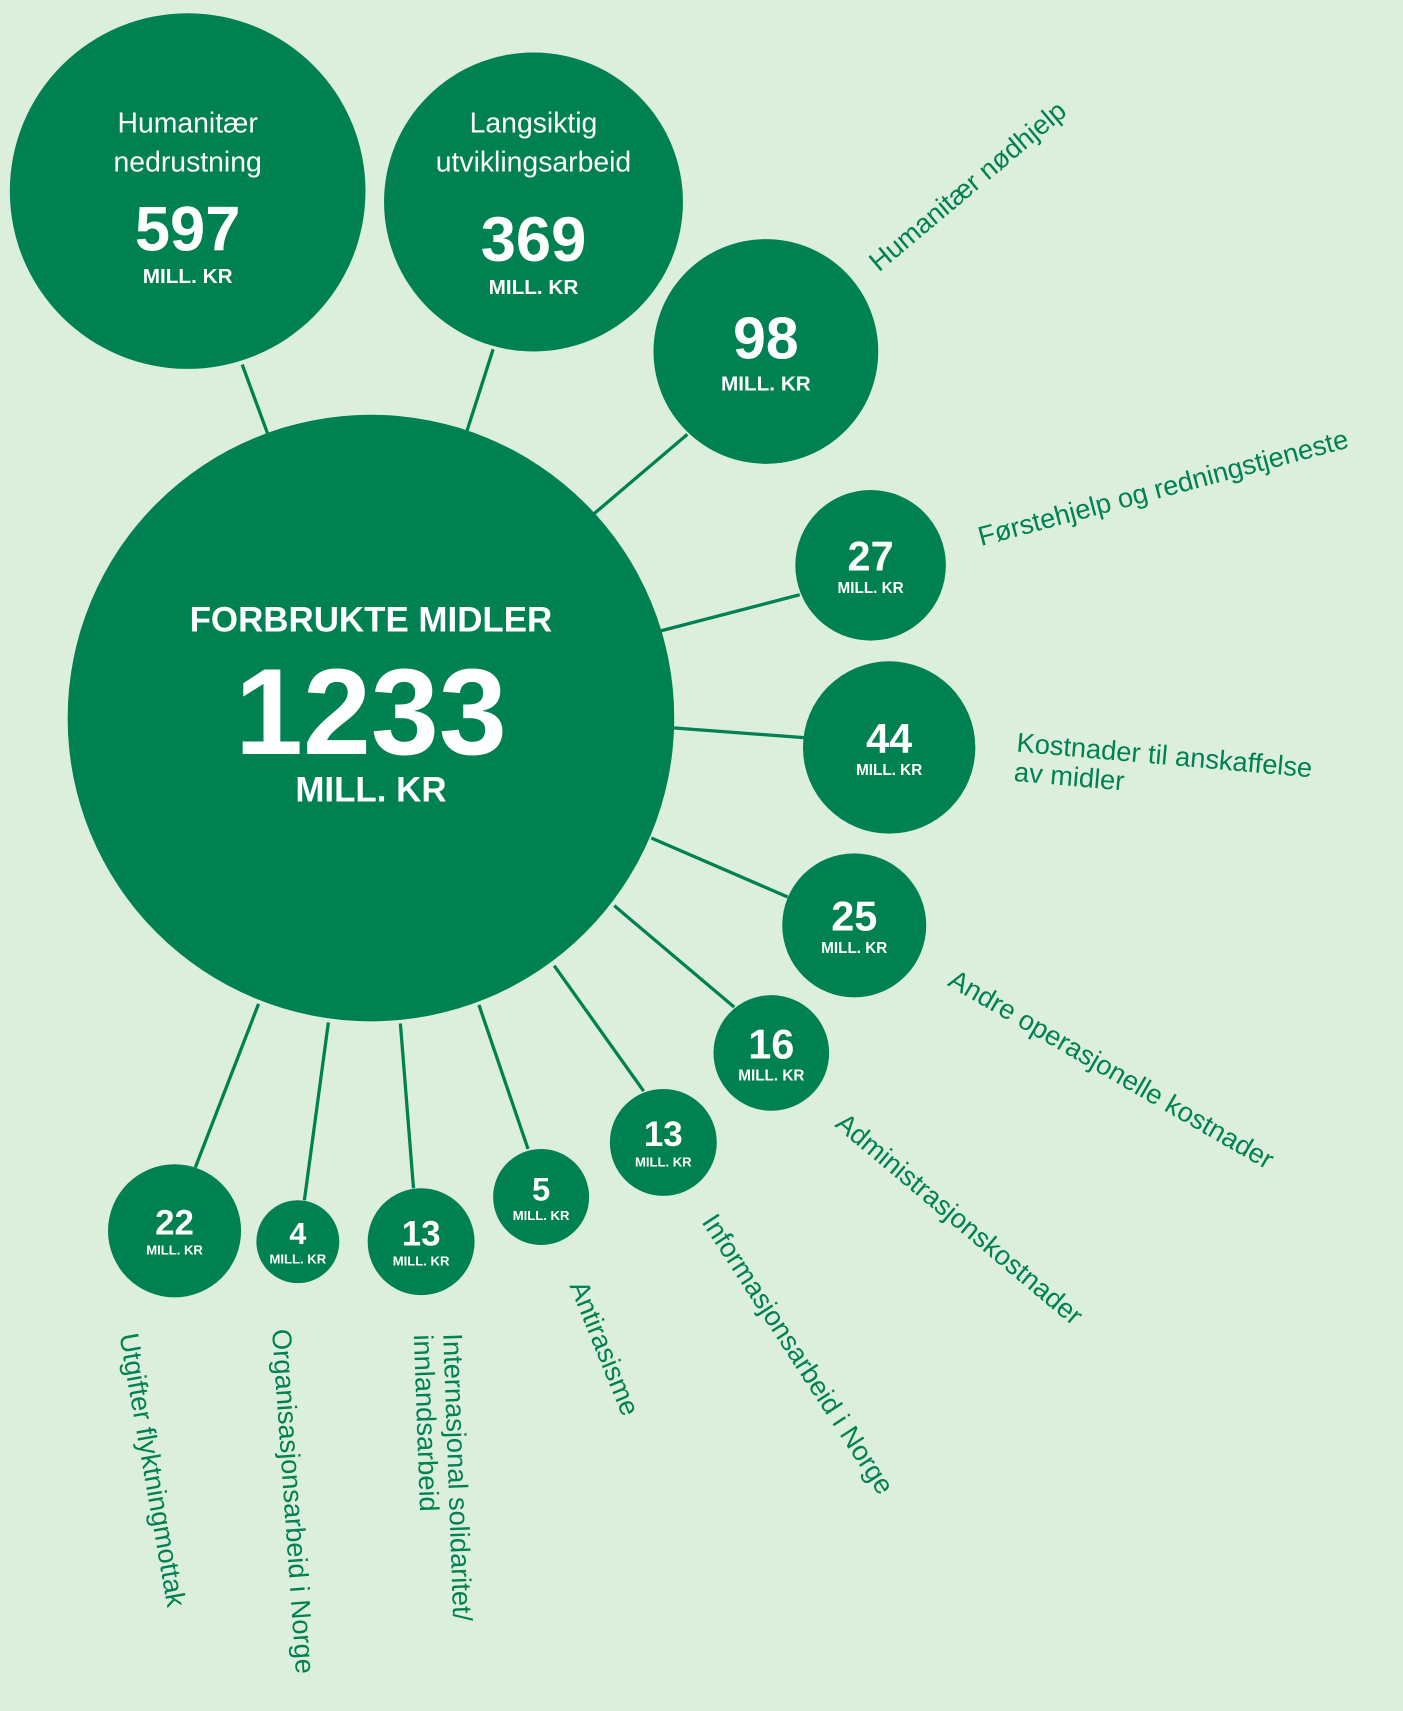  Describe the element at coordinates (370, 790) in the screenshot. I see `center-unit: MILL. KR` at that location.